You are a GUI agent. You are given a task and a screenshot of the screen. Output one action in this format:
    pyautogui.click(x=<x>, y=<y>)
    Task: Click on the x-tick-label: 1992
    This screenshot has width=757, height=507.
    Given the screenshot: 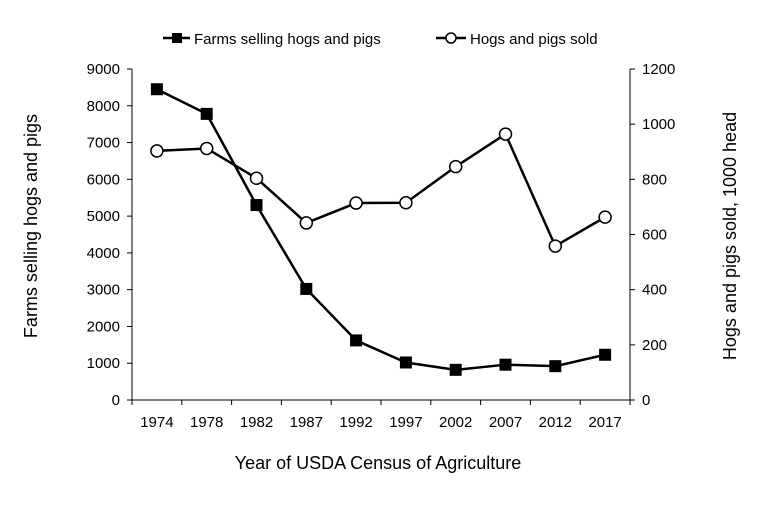 What is the action you would take?
    pyautogui.click(x=355, y=422)
    